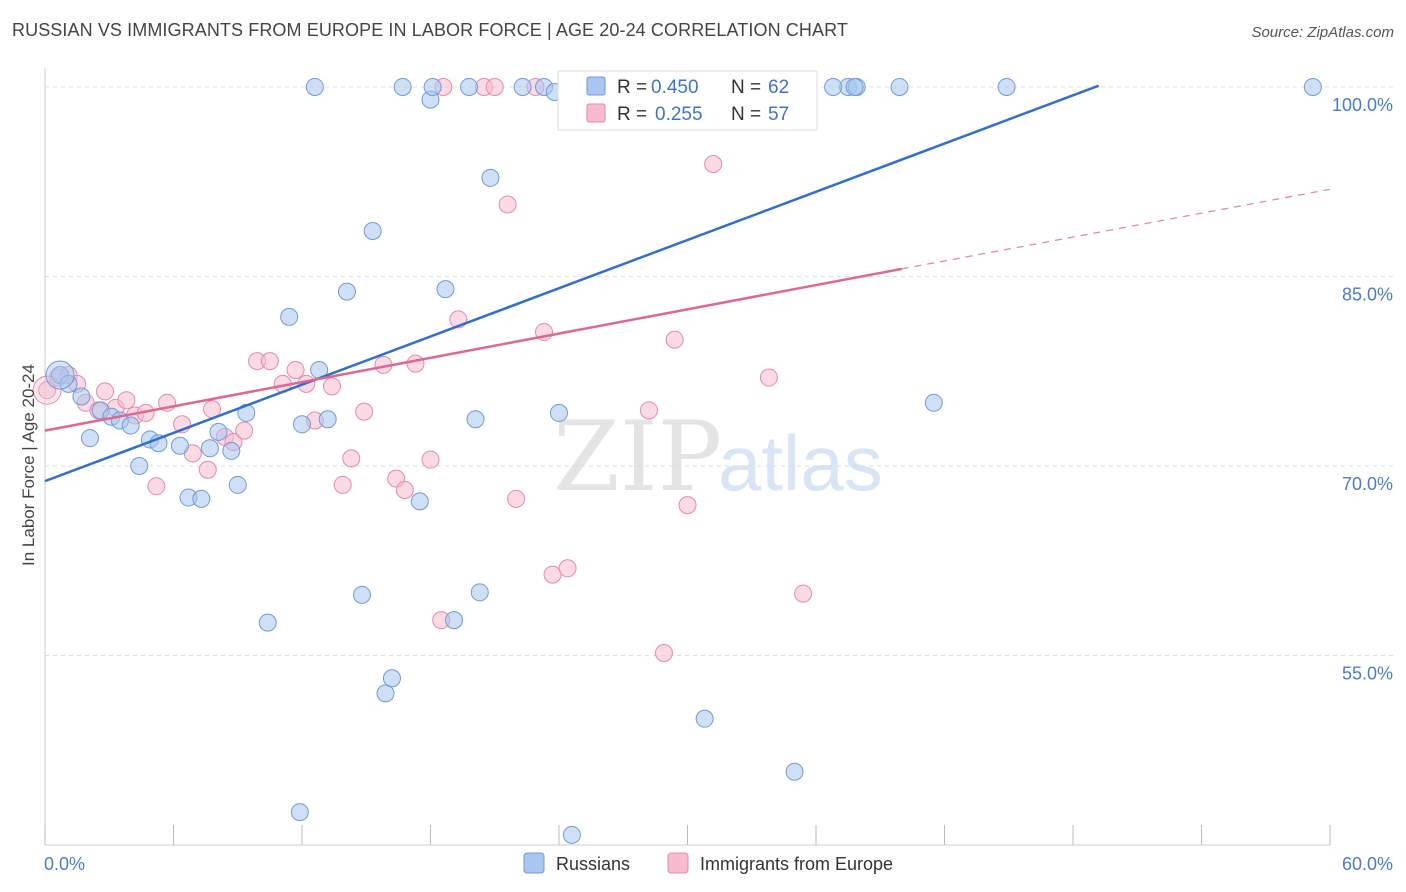 This screenshot has width=1406, height=892. Describe the element at coordinates (746, 87) in the screenshot. I see `stats-n-label-russians: N =` at that location.